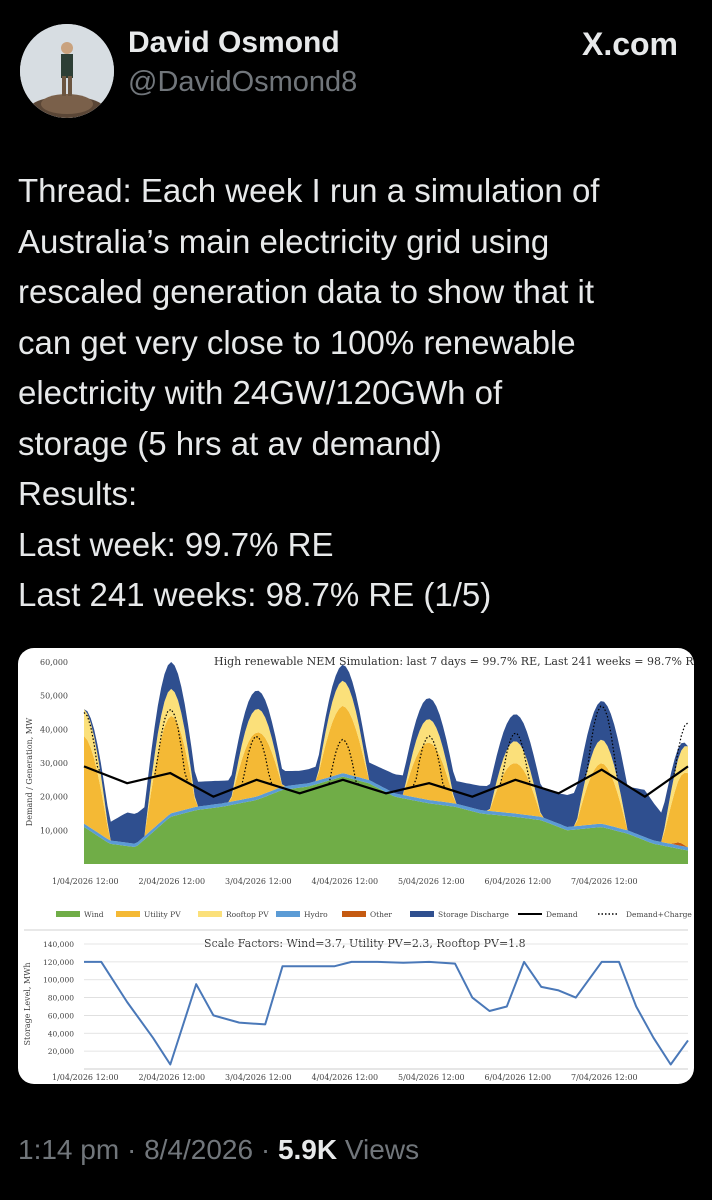  What do you see at coordinates (69, 1149) in the screenshot?
I see `tweet-time: 1:14 pm` at bounding box center [69, 1149].